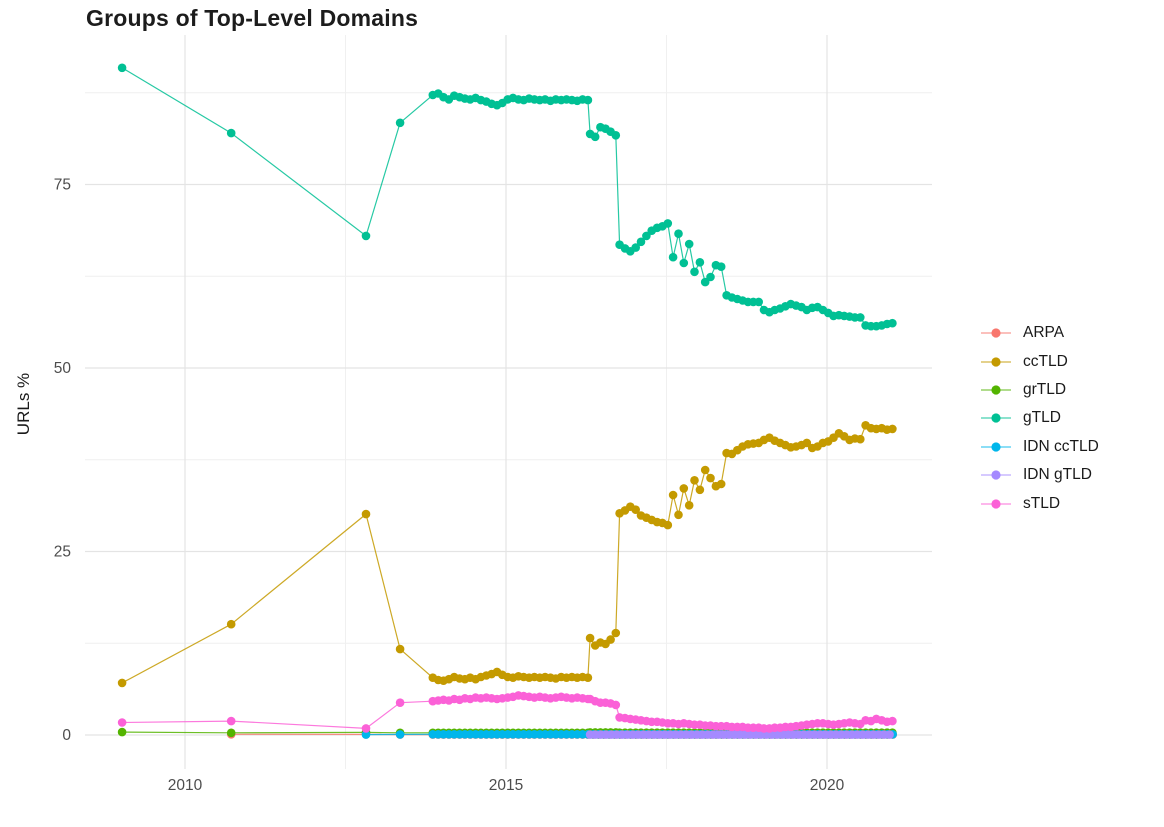 The width and height of the screenshot is (1164, 827). What do you see at coordinates (63, 368) in the screenshot?
I see `y-tick-label: 50` at bounding box center [63, 368].